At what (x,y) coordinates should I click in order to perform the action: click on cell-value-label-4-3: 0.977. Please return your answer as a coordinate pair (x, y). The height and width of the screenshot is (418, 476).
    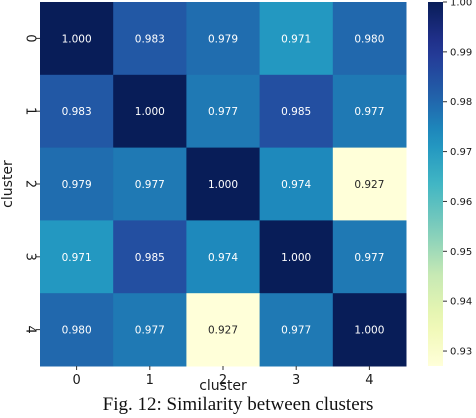
    Looking at the image, I should click on (296, 331).